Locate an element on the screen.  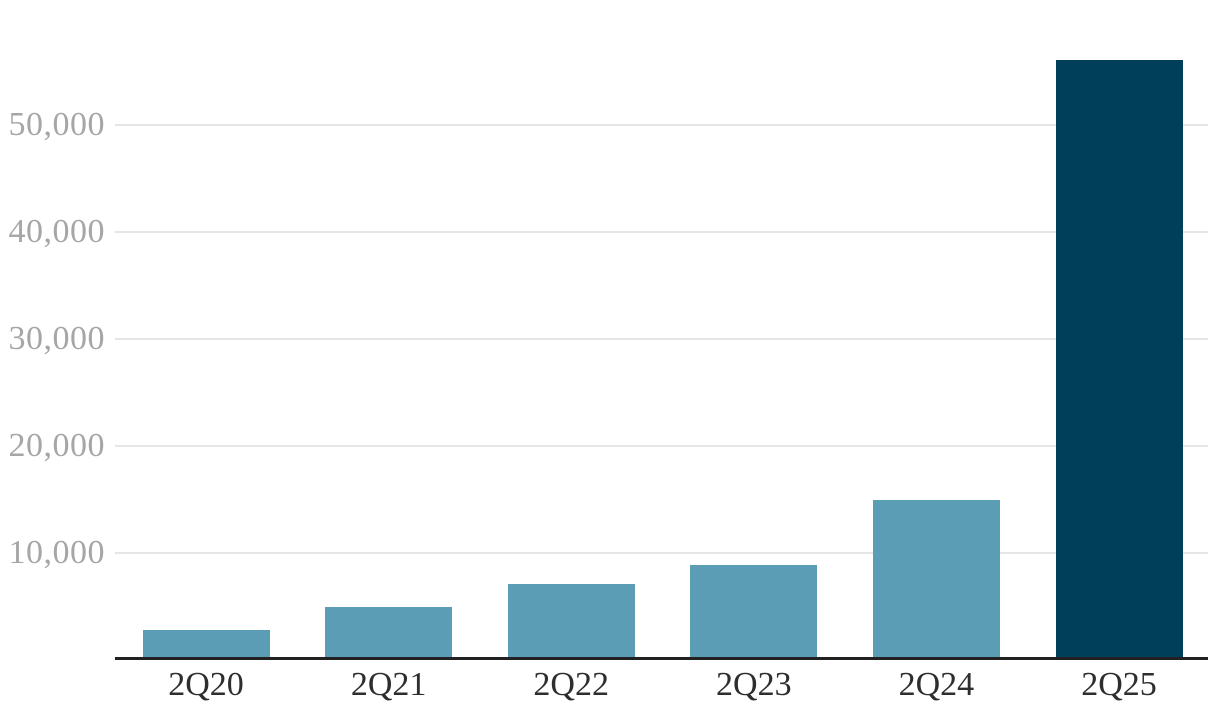
y-axis-tick-label: 30,000 is located at coordinates (56, 338).